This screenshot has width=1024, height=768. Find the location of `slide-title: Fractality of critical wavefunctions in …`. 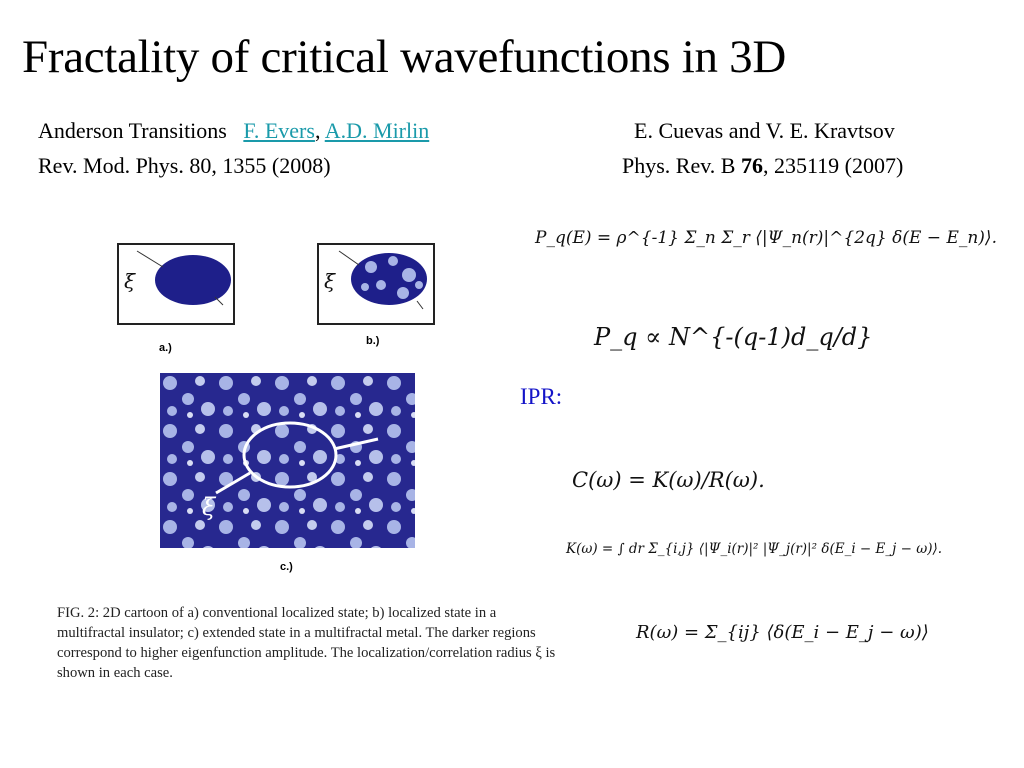

slide-title: Fractality of critical wavefunctions in … is located at coordinates (404, 57).